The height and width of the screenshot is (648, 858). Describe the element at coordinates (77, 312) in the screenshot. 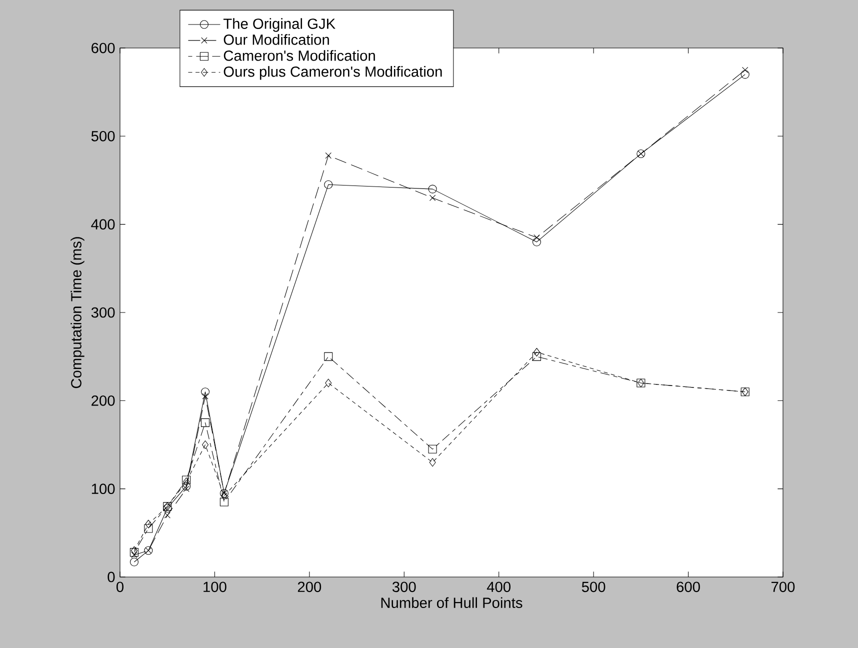

I see `y-axis-title: Computation Time (ms)` at that location.